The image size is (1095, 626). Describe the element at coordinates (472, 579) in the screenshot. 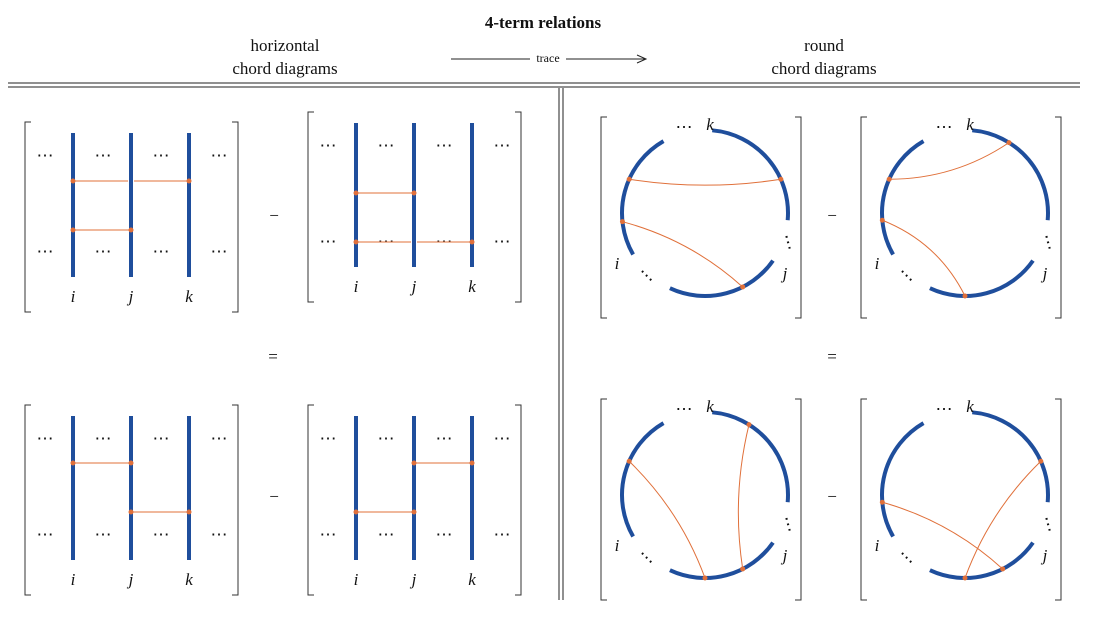

I see `strand-label: k` at that location.